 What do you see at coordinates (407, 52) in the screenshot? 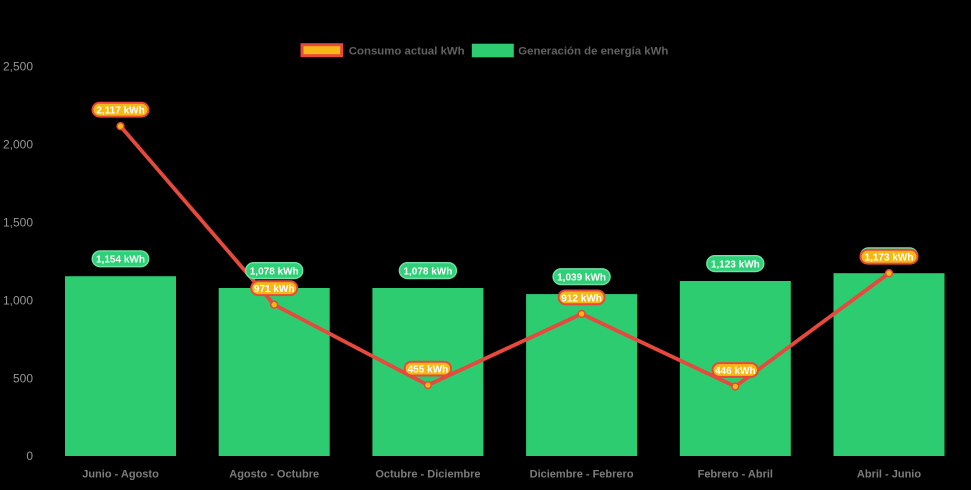
I see `svg-text: Consumo actual kWh` at bounding box center [407, 52].